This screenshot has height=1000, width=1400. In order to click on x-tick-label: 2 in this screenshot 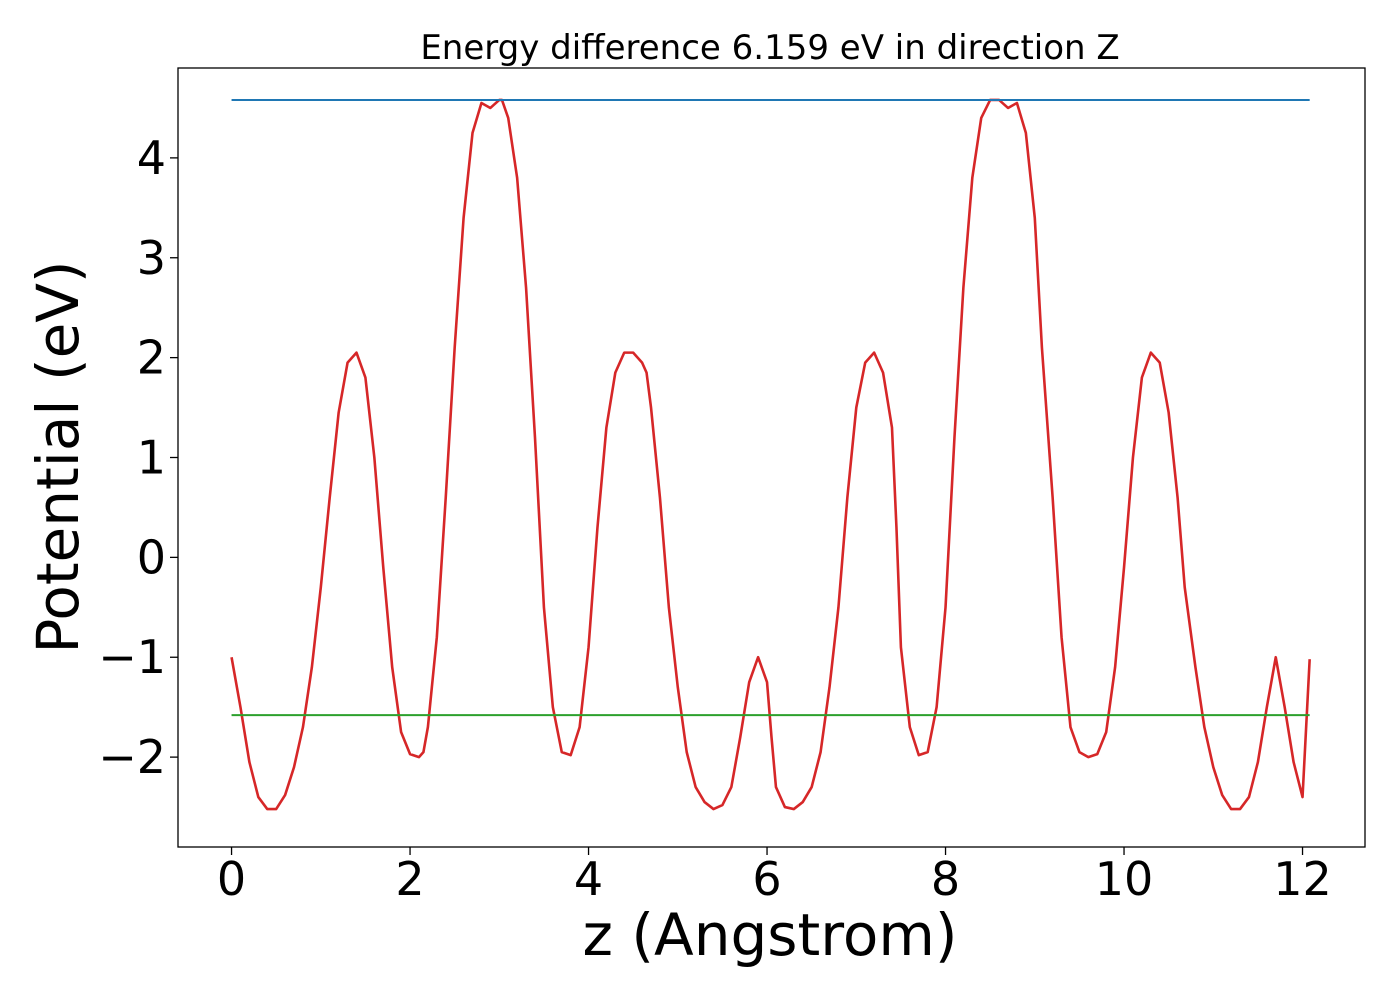, I will do `click(409, 879)`.